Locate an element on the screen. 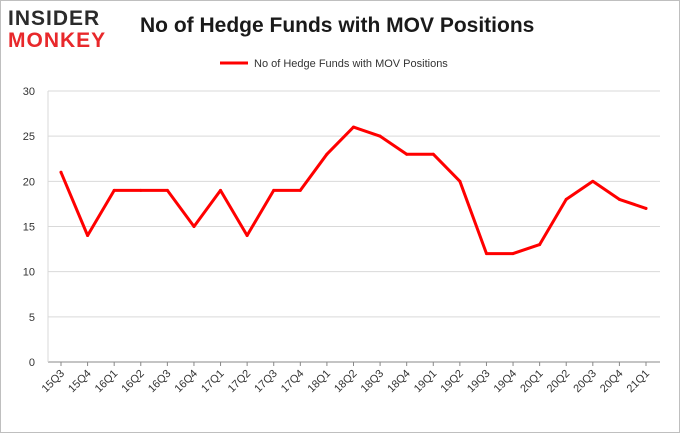 The height and width of the screenshot is (433, 680). x-tick-label: 18Q4 is located at coordinates (399, 382).